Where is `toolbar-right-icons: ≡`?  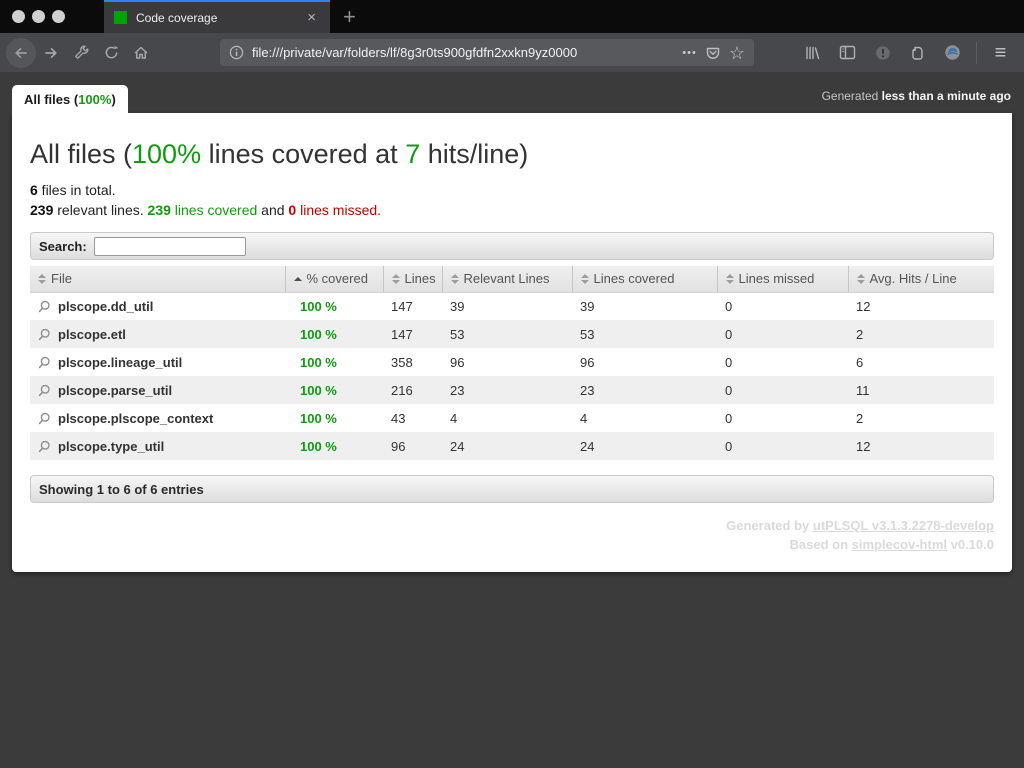 toolbar-right-icons: ≡ is located at coordinates (907, 53).